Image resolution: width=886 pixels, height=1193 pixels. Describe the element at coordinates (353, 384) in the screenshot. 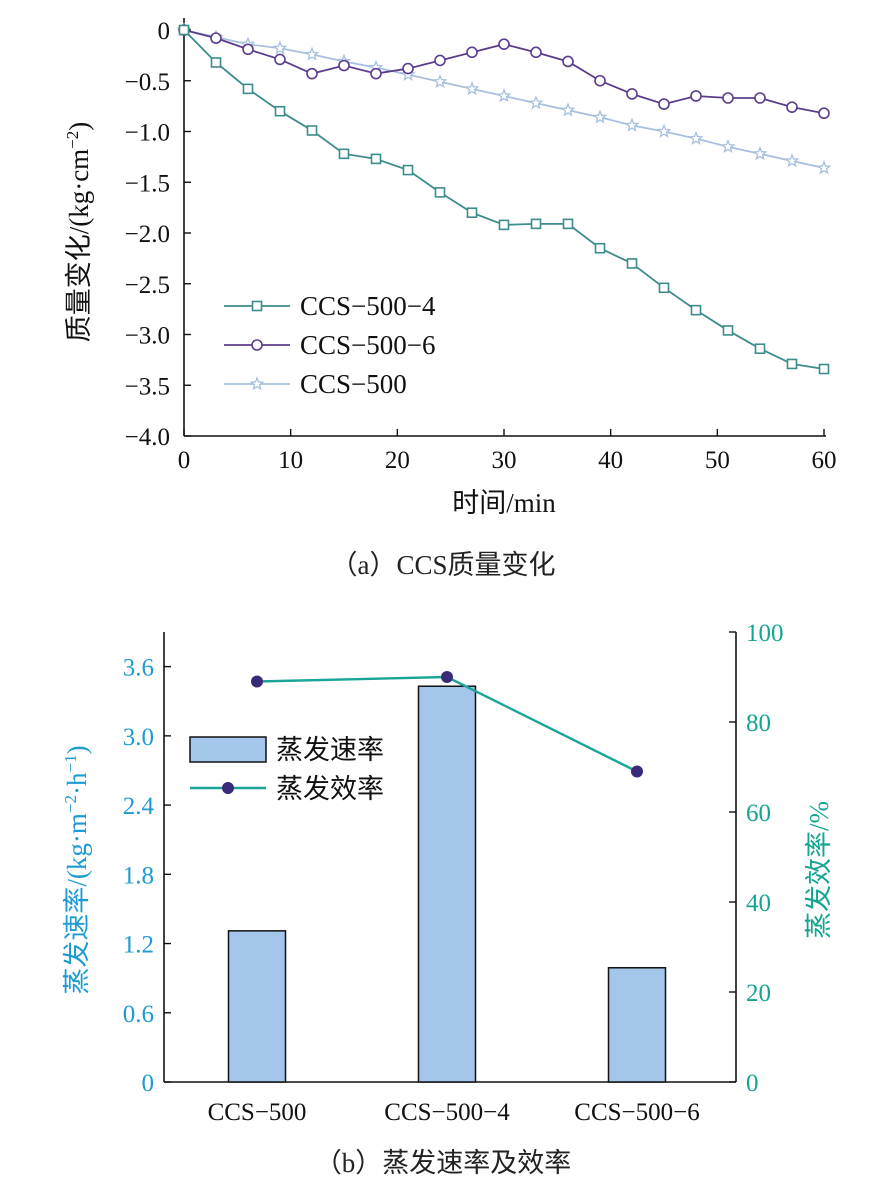

I see `chart-a-legend-label: CCS−500` at that location.